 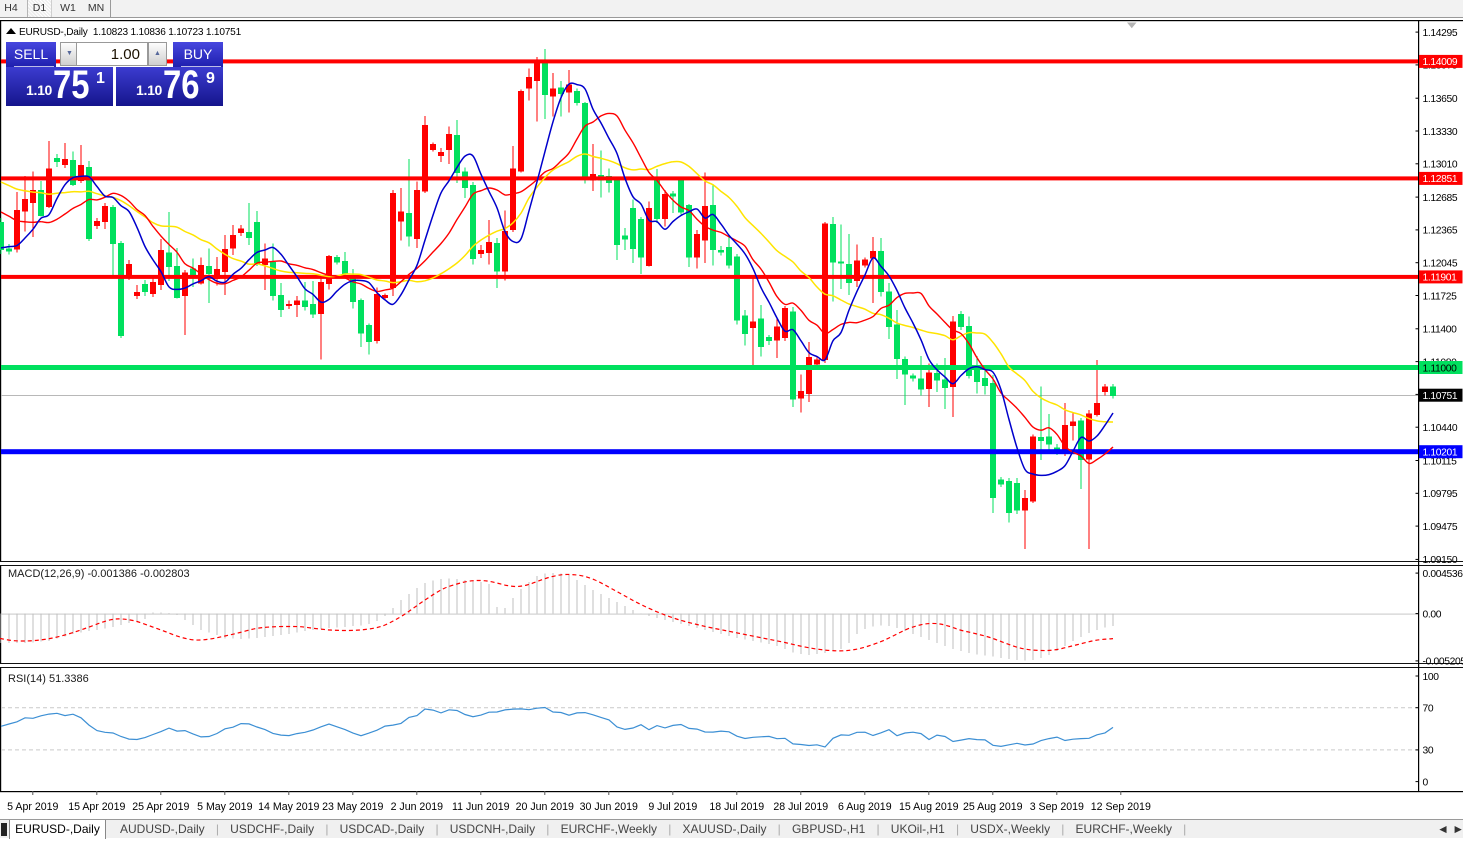 What do you see at coordinates (1440, 453) in the screenshot?
I see `svg-text: 1.10201` at bounding box center [1440, 453].